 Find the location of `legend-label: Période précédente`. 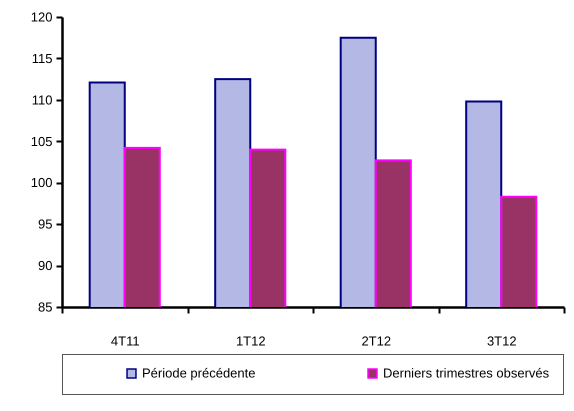

legend-label: Période précédente is located at coordinates (199, 373).